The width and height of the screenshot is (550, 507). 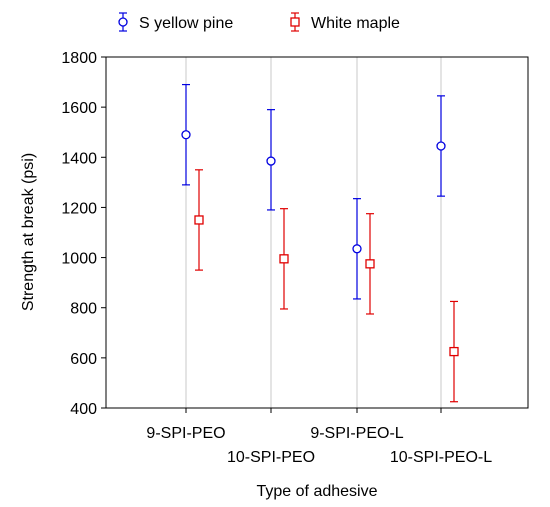 I want to click on x-axis-title: Type of adhesive, so click(x=317, y=491).